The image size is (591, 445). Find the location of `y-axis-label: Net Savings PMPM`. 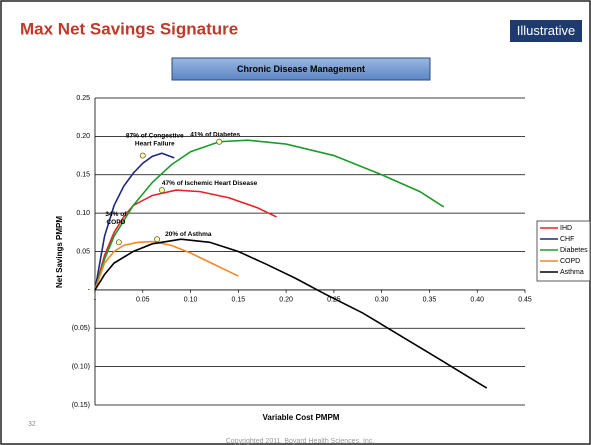

y-axis-label: Net Savings PMPM is located at coordinates (59, 252).